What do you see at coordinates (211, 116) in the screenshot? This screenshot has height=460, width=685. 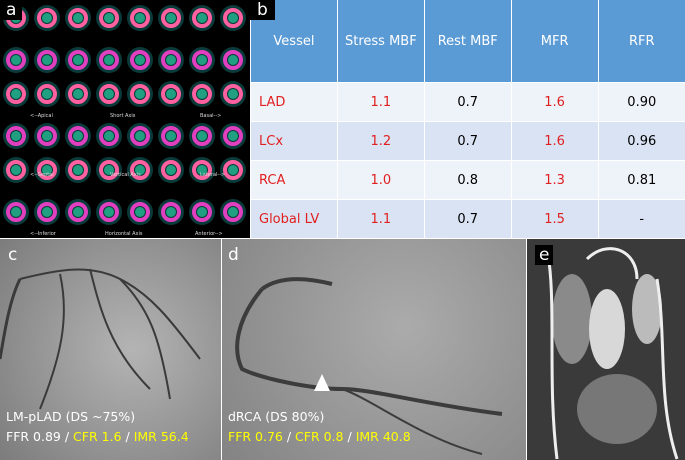 I see `view-caption: Basal-->` at bounding box center [211, 116].